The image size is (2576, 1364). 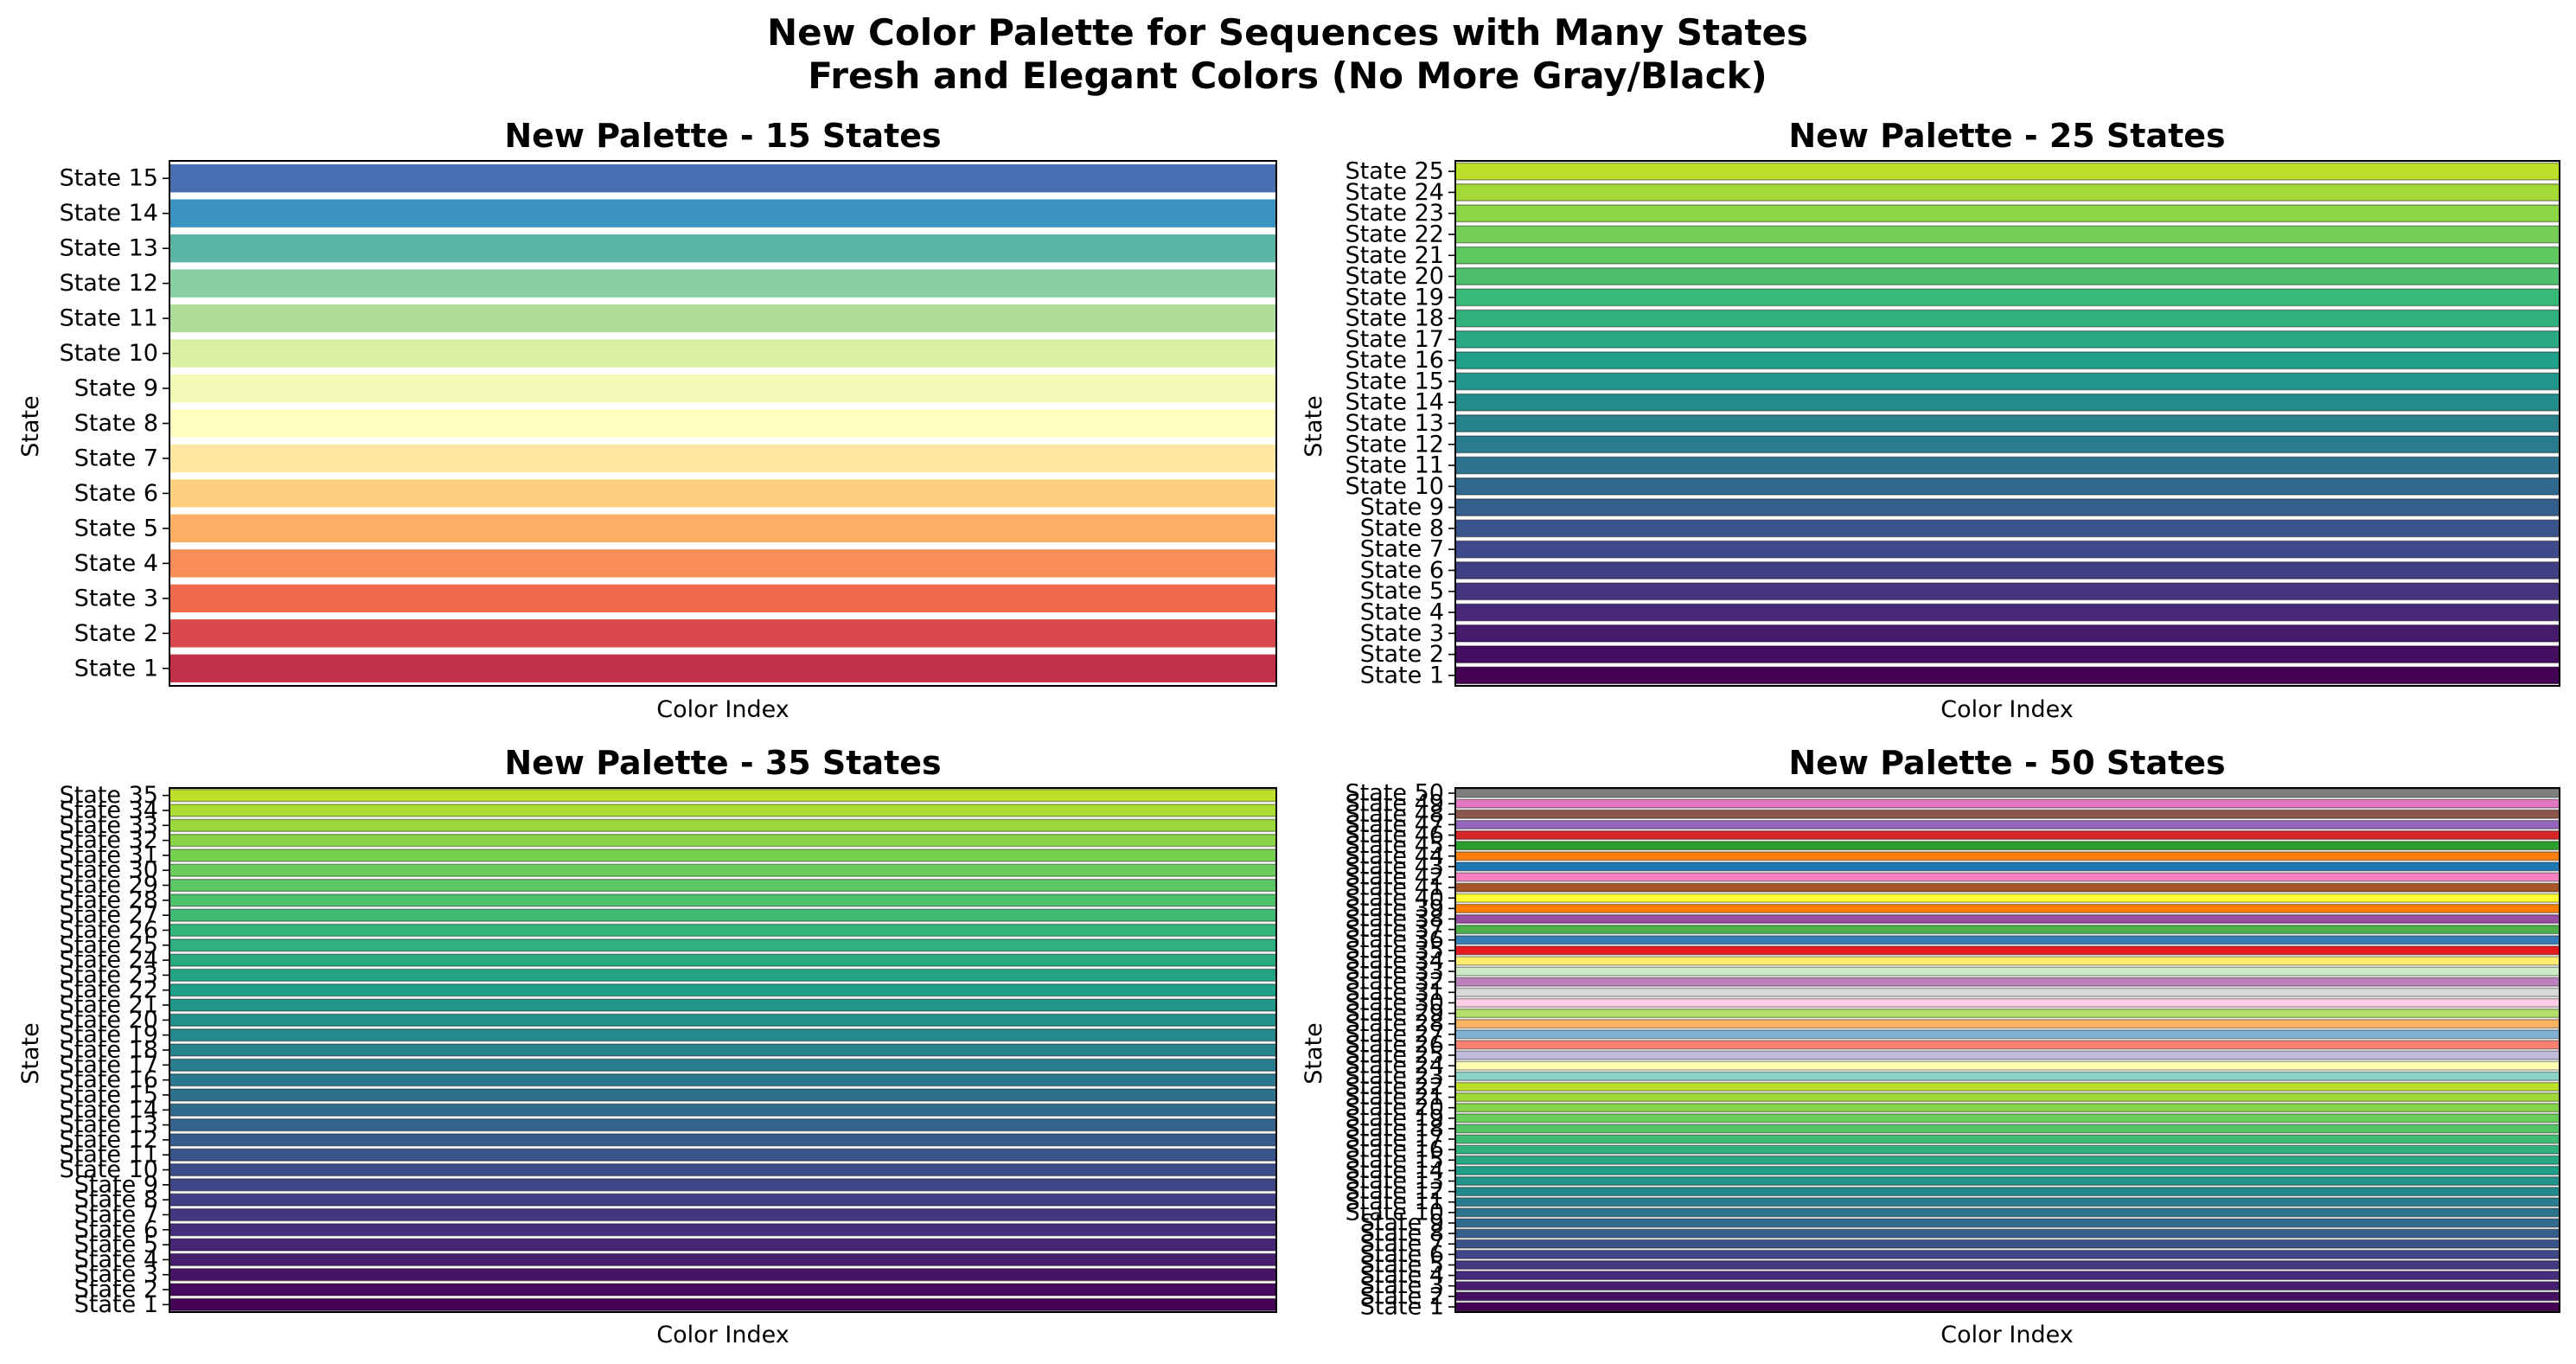 What do you see at coordinates (1395, 424) in the screenshot?
I see `y-tick-label: State 13` at bounding box center [1395, 424].